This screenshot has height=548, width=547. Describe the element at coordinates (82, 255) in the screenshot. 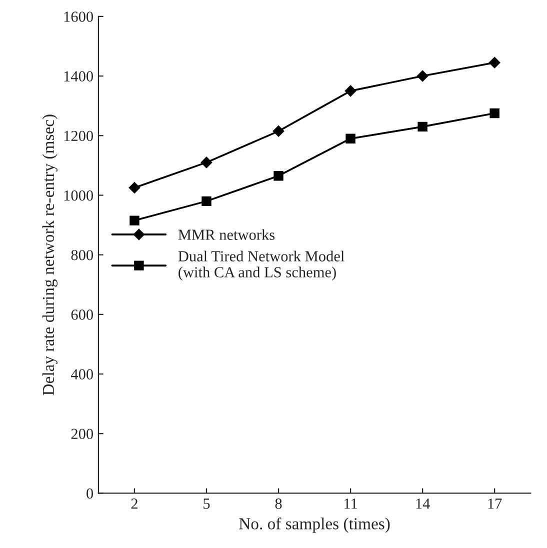

I see `y-tick-label: 800` at that location.